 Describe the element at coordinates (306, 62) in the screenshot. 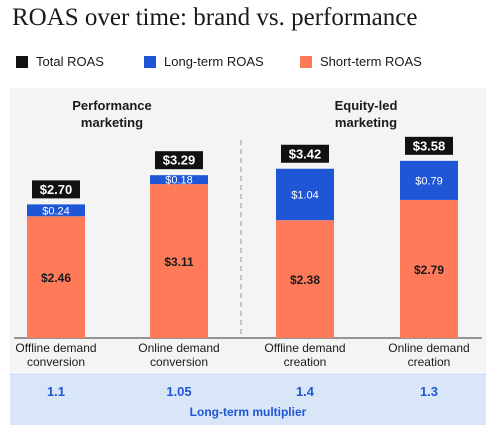

I see `legend-swatch-short-term` at that location.